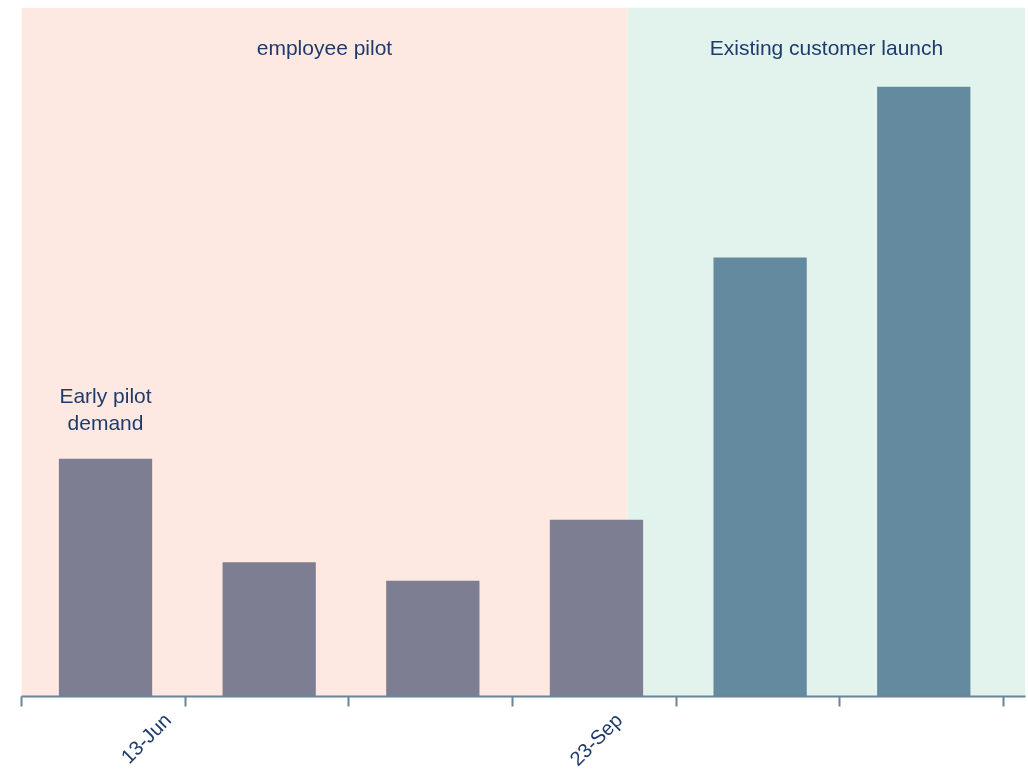 The height and width of the screenshot is (780, 1028). What do you see at coordinates (105, 409) in the screenshot?
I see `annotation: Early pilot demand` at bounding box center [105, 409].